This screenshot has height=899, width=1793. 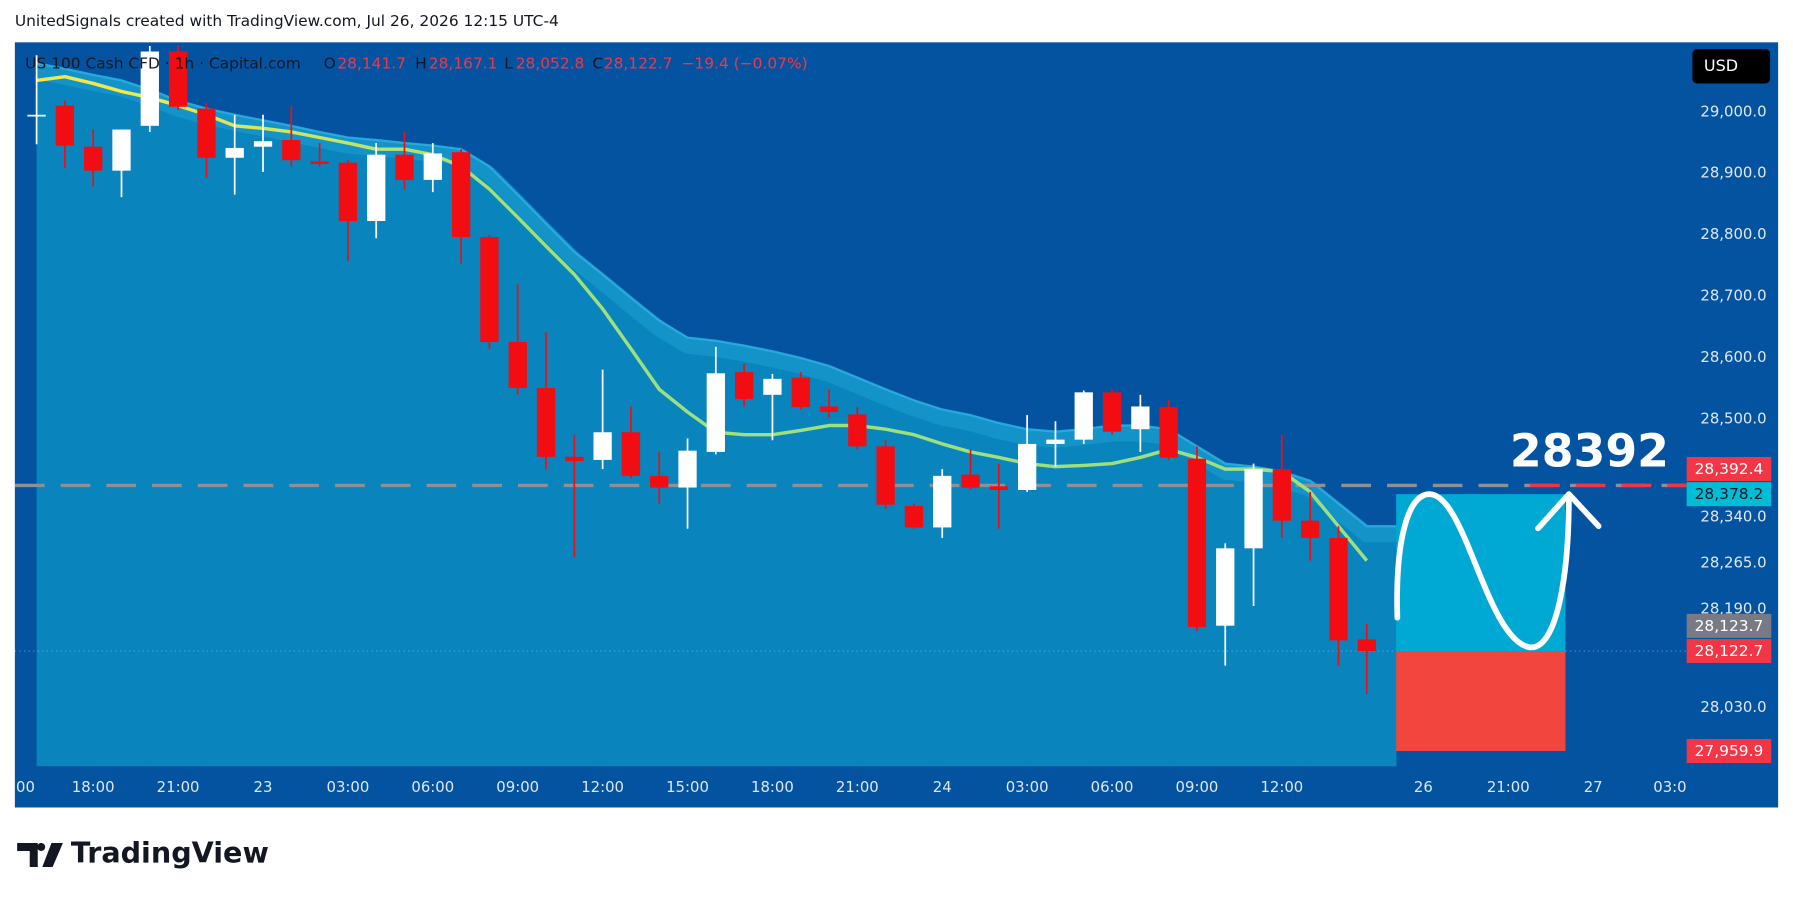 What do you see at coordinates (1733, 173) in the screenshot?
I see `y-tick-label: 28,900.0` at bounding box center [1733, 173].